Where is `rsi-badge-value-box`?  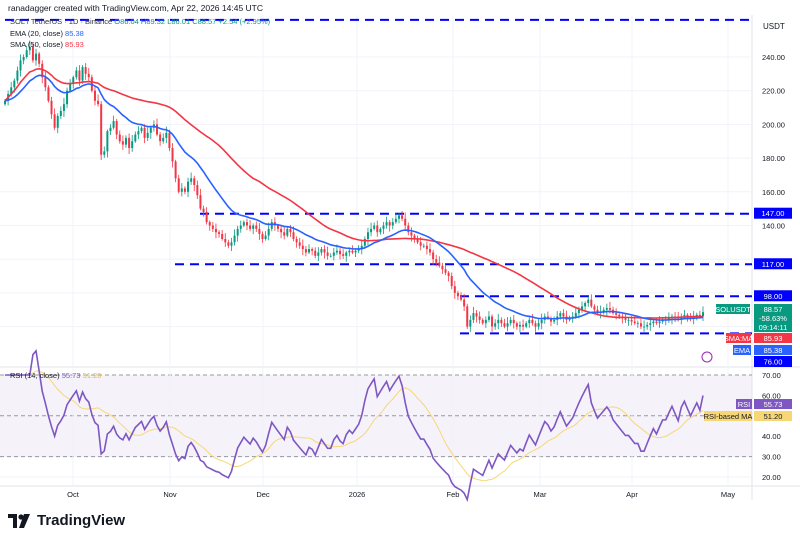 rsi-badge-value-box is located at coordinates (773, 404).